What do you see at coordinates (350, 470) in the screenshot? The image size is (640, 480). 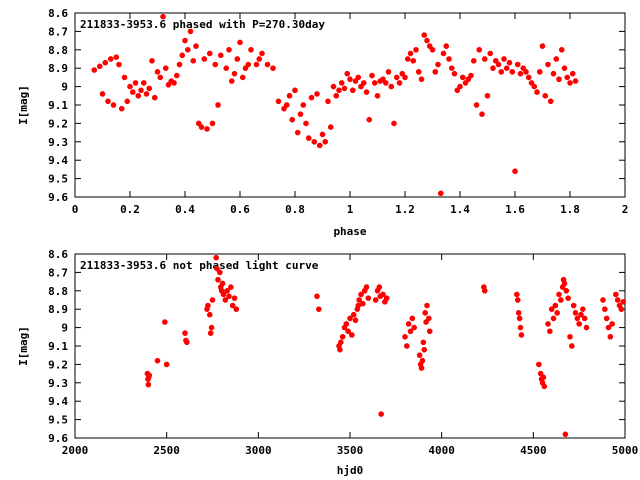 I see `x-axis-label: hjd0` at bounding box center [350, 470].